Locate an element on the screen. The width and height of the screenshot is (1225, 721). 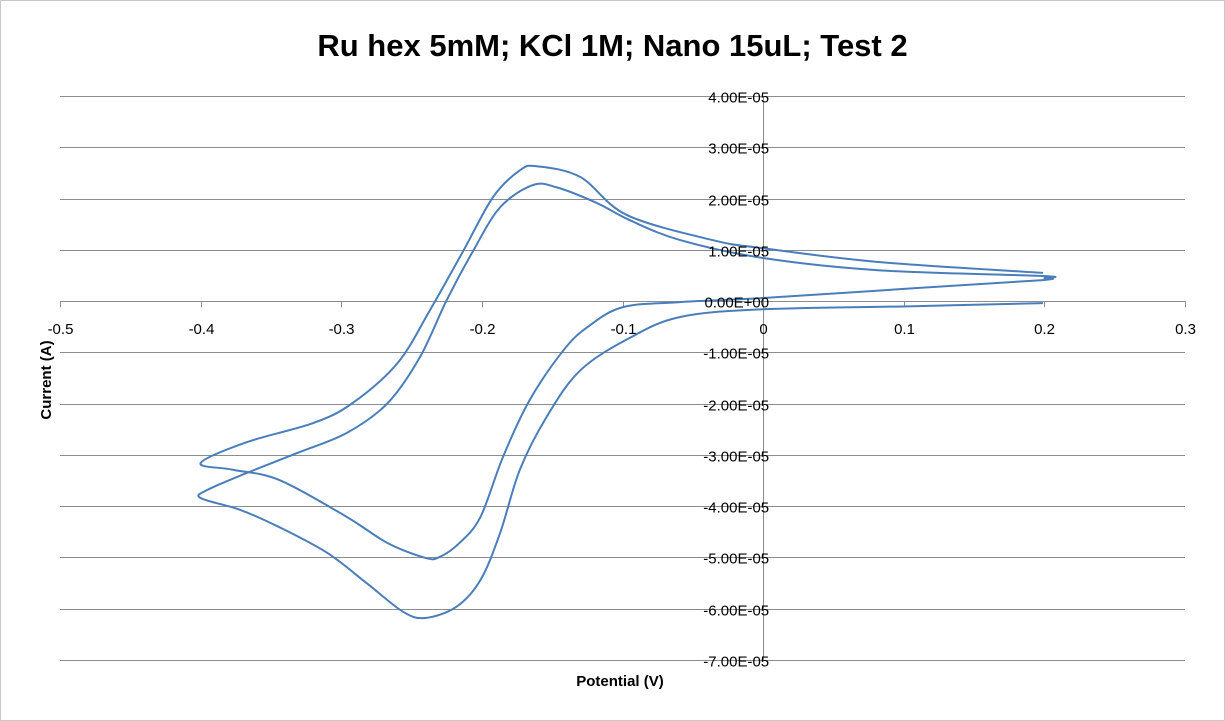
y-tick-label: 1.00E-05 is located at coordinates (738, 252).